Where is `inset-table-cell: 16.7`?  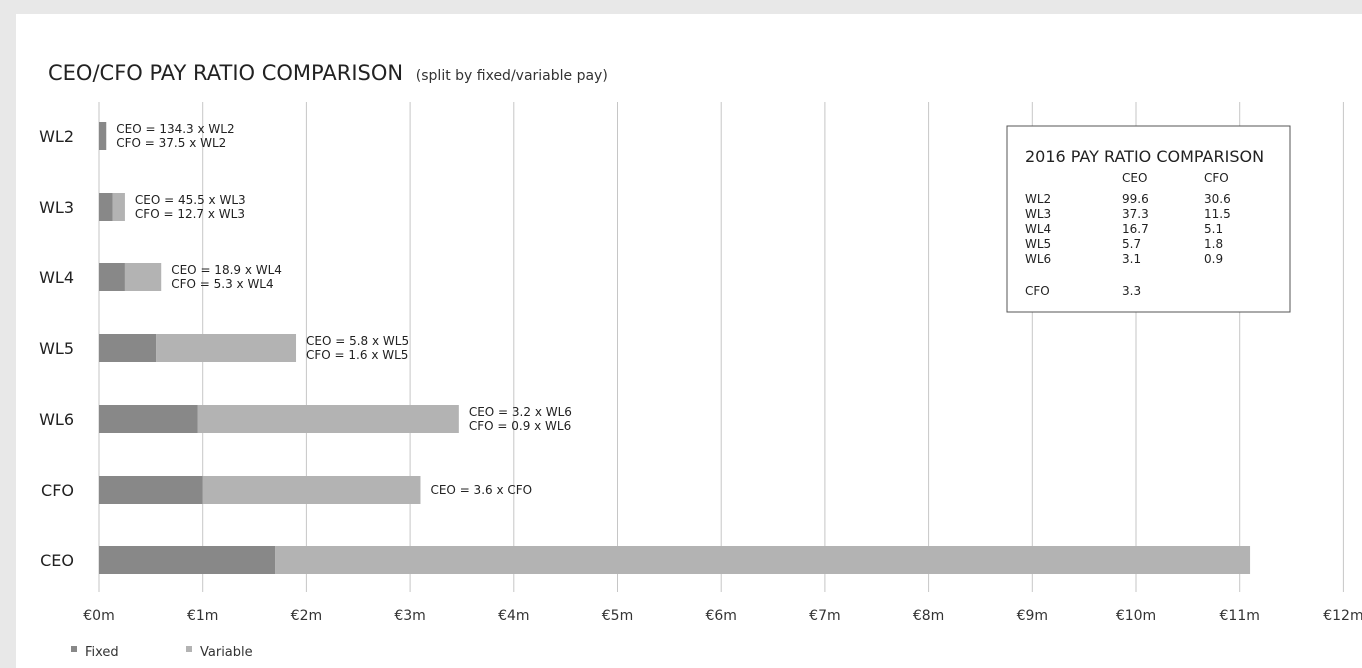 inset-table-cell: 16.7 is located at coordinates (1135, 229).